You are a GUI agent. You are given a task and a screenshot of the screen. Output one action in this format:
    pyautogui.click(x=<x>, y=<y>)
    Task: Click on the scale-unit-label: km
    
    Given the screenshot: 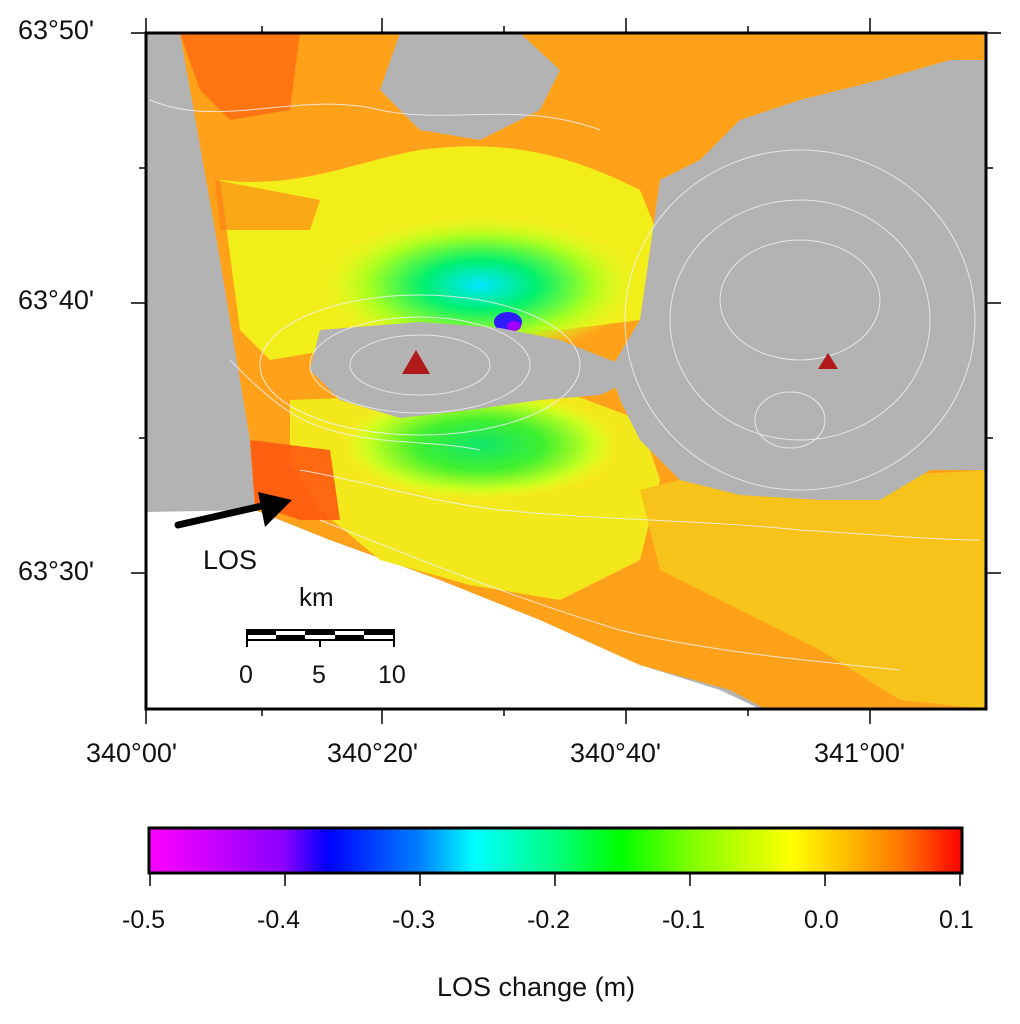 What is the action you would take?
    pyautogui.click(x=316, y=597)
    